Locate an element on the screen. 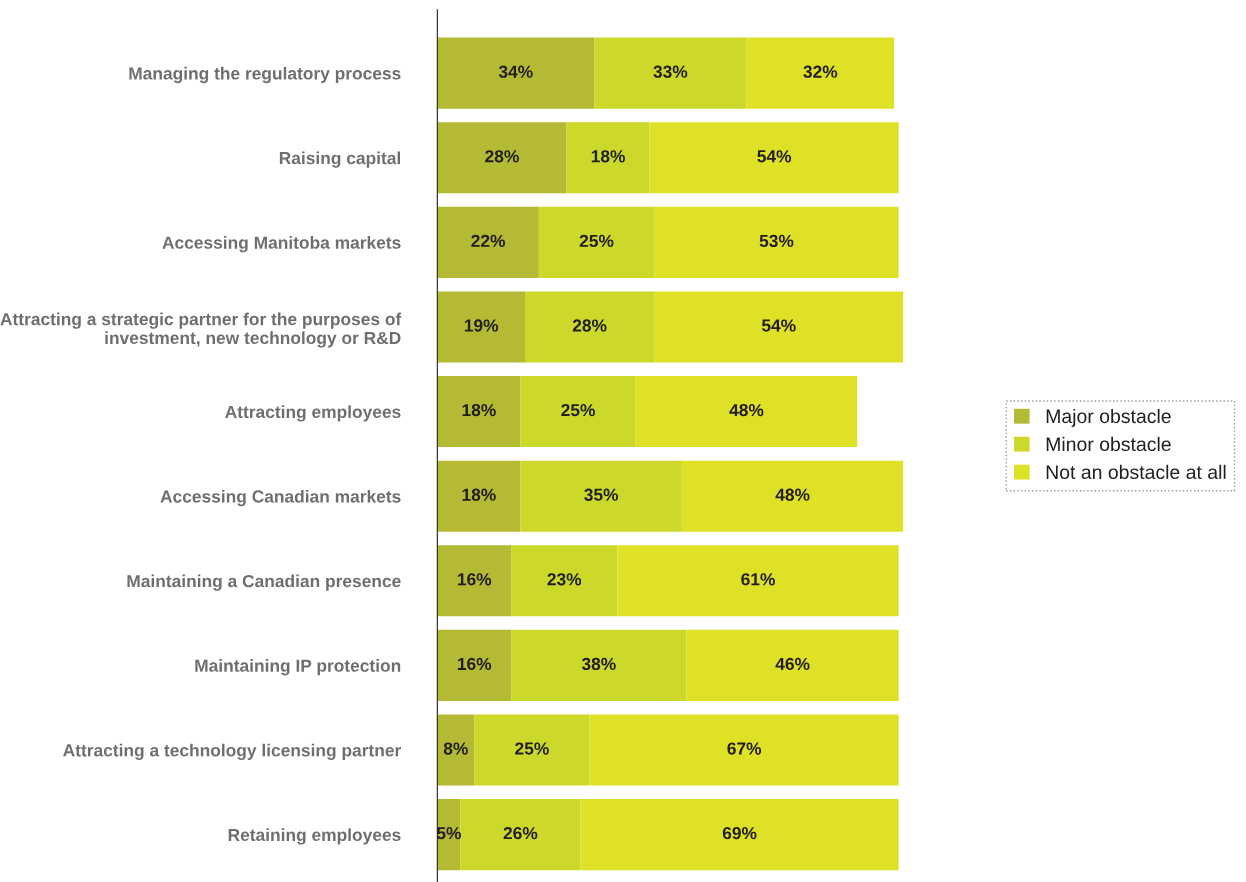  y-tick-label: Maintaining IP protection is located at coordinates (298, 667).